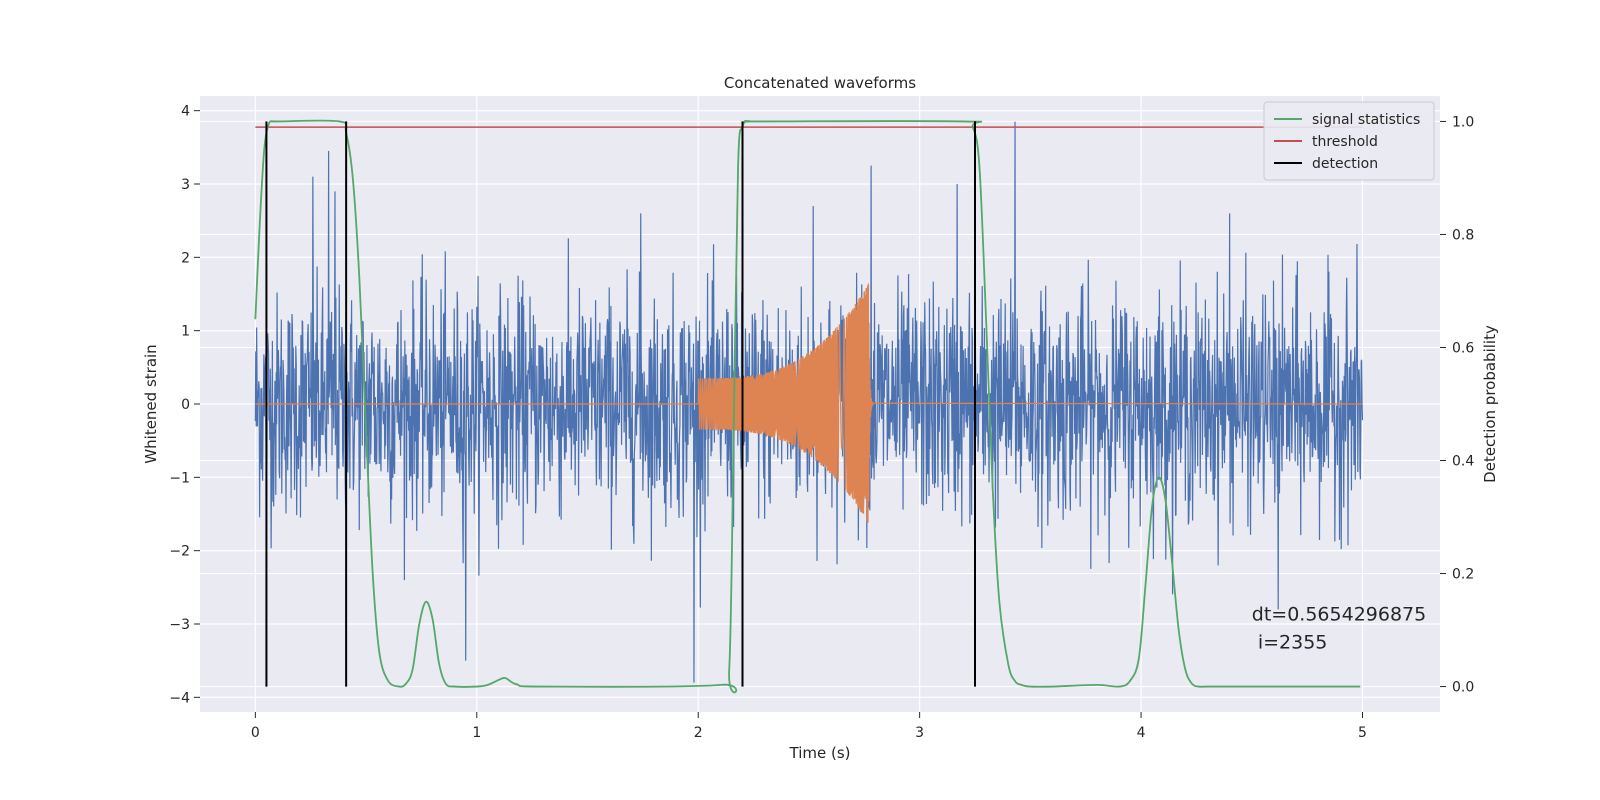 The height and width of the screenshot is (800, 1600). Describe the element at coordinates (185, 405) in the screenshot. I see `y-tick-label-left: 0` at that location.